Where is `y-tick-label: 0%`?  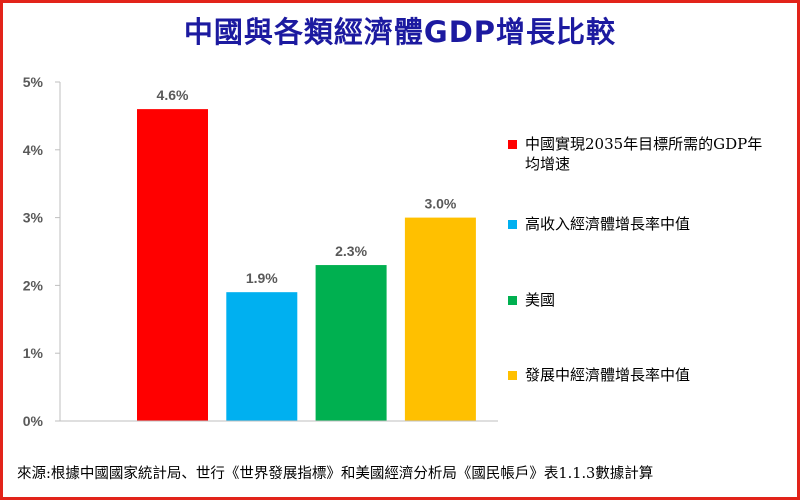
y-tick-label: 0% is located at coordinates (33, 421).